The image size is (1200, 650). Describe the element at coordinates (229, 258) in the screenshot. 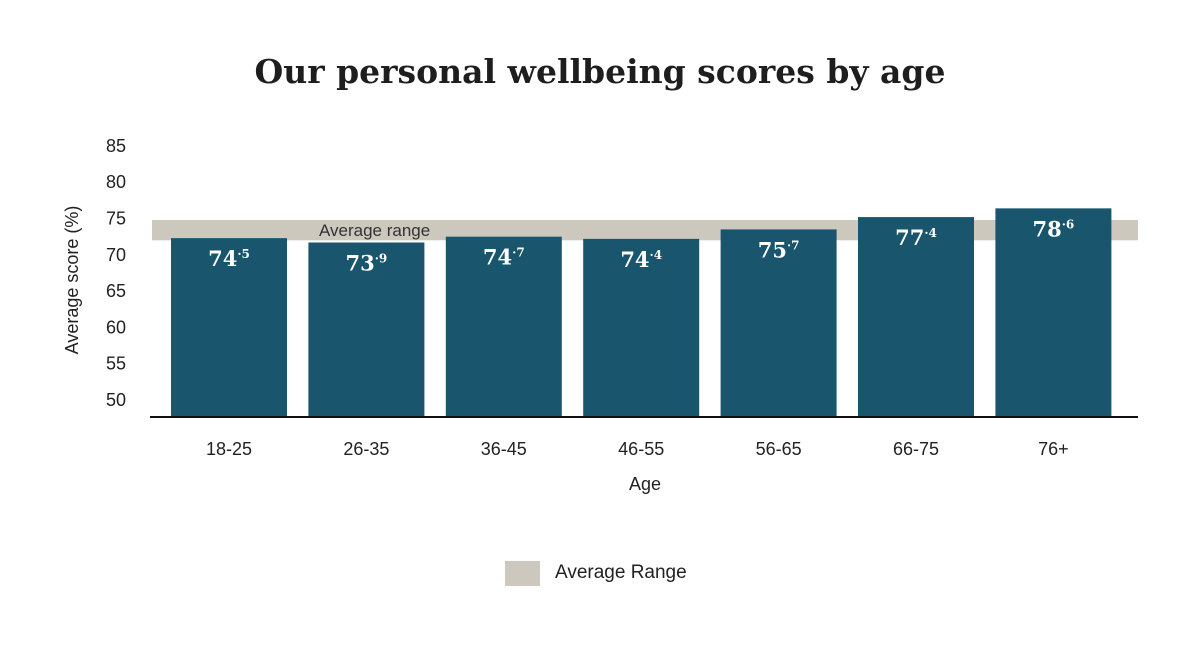

I see `bar-value-label-18-25: 74·5` at that location.